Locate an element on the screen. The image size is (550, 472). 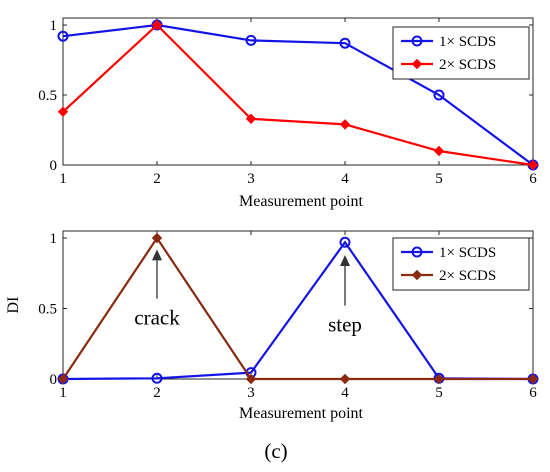
annotation-label-crack: crack is located at coordinates (157, 318).